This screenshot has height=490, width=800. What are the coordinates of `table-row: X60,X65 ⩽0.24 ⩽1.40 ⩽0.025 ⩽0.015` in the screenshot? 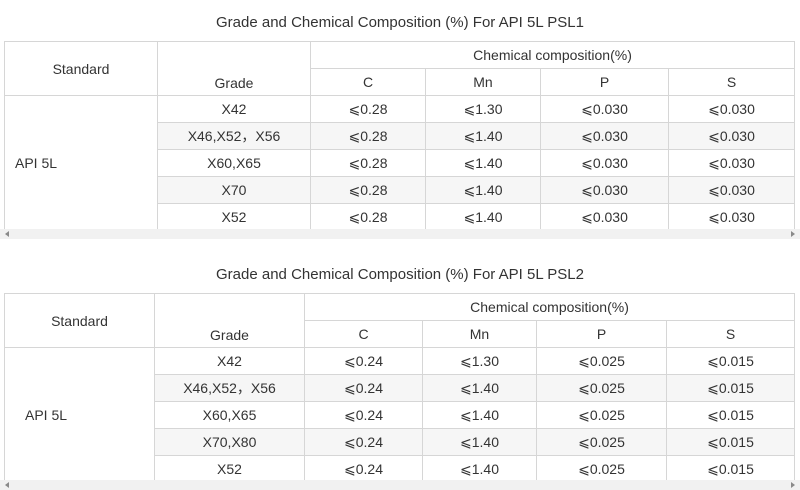 It's located at (400, 415).